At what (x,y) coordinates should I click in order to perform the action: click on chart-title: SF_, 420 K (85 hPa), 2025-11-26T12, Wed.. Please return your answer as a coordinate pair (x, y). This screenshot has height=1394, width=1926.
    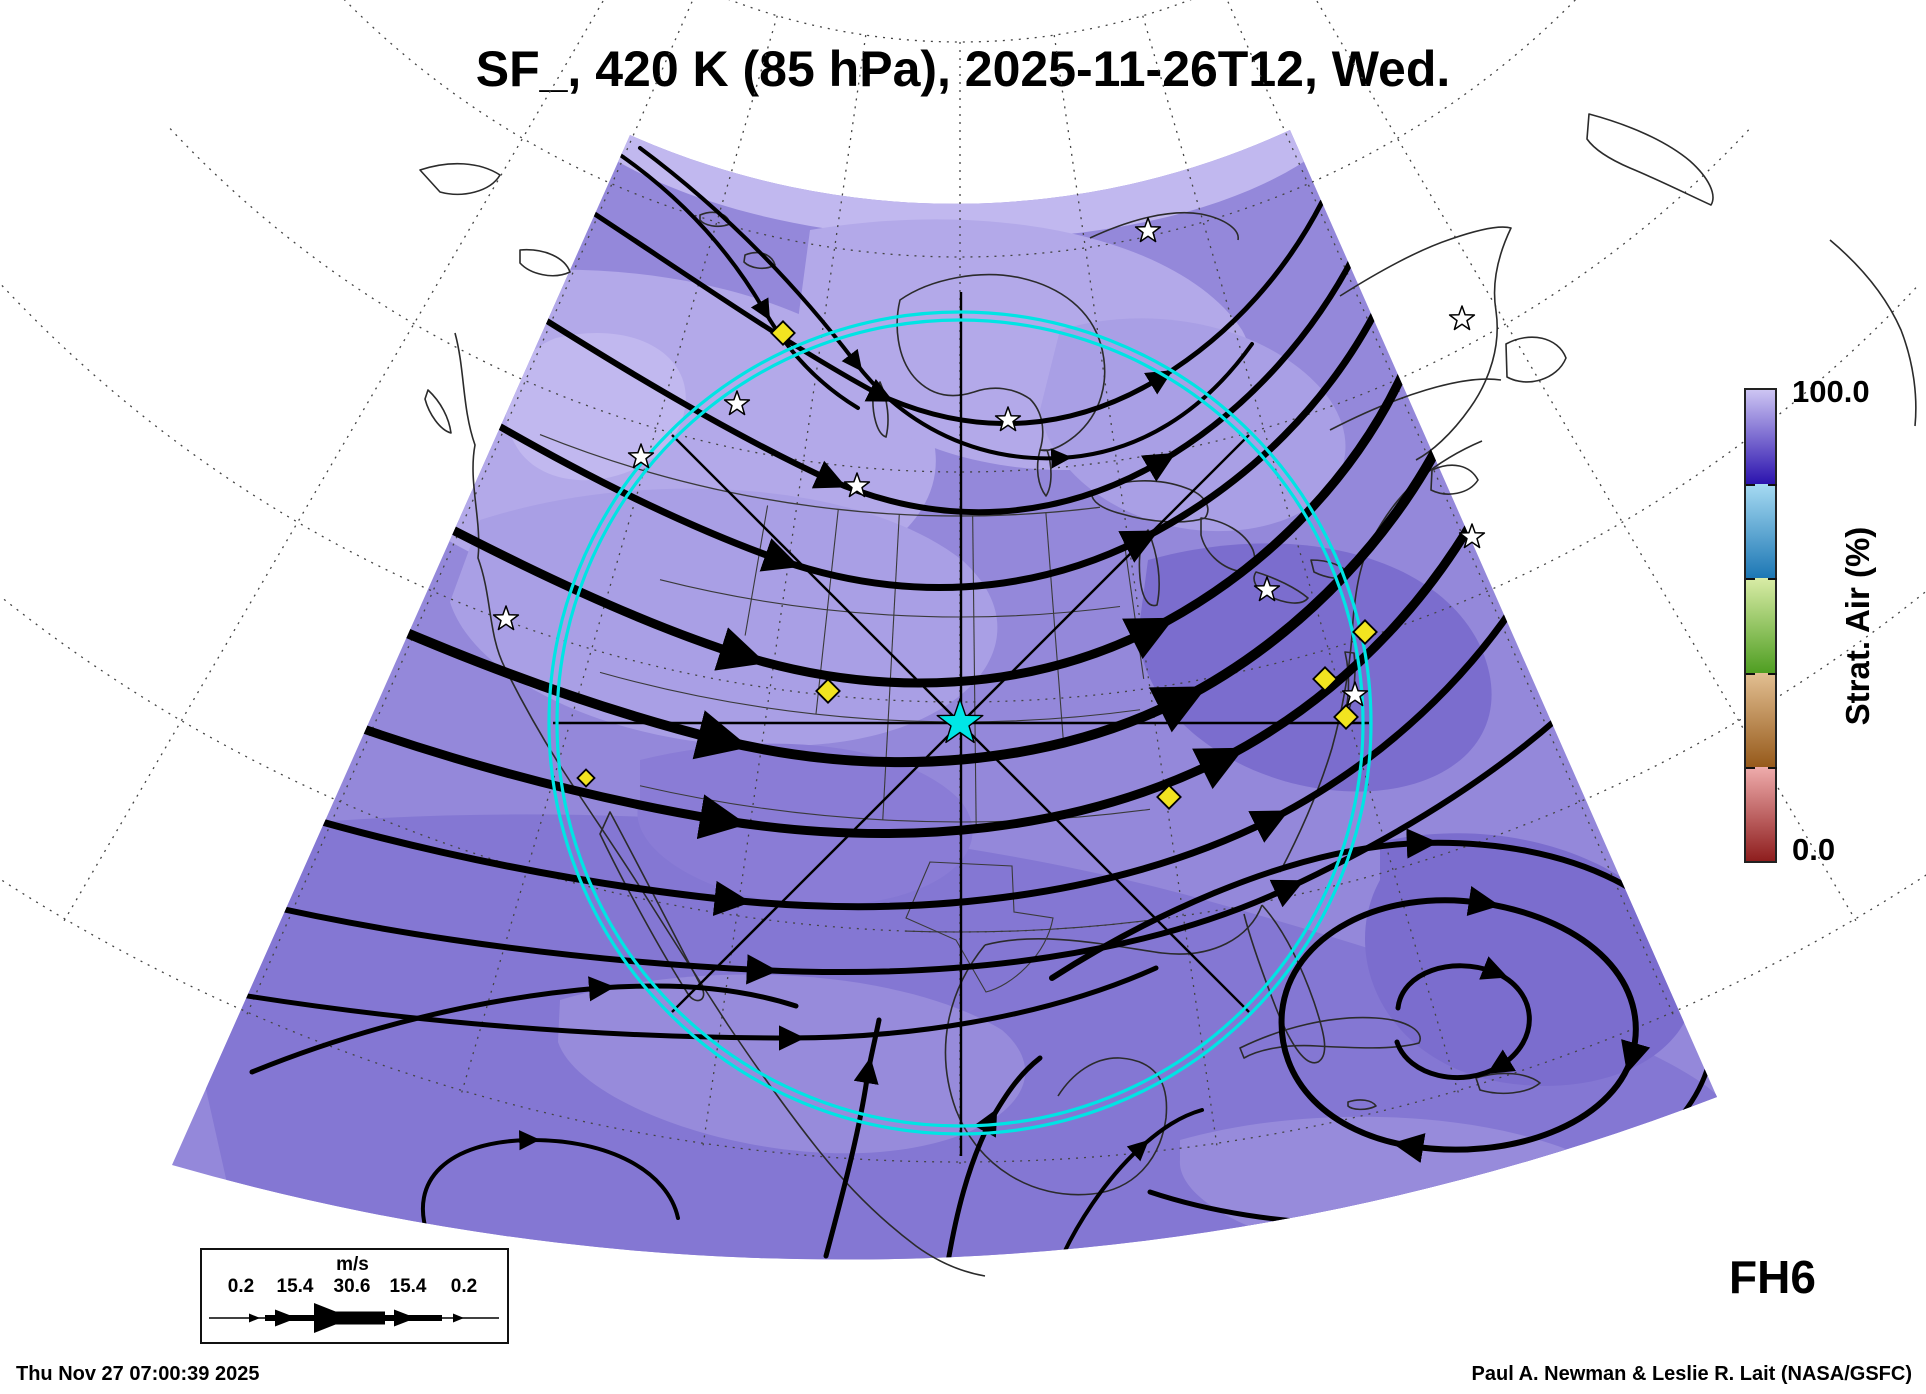
    Looking at the image, I should click on (963, 69).